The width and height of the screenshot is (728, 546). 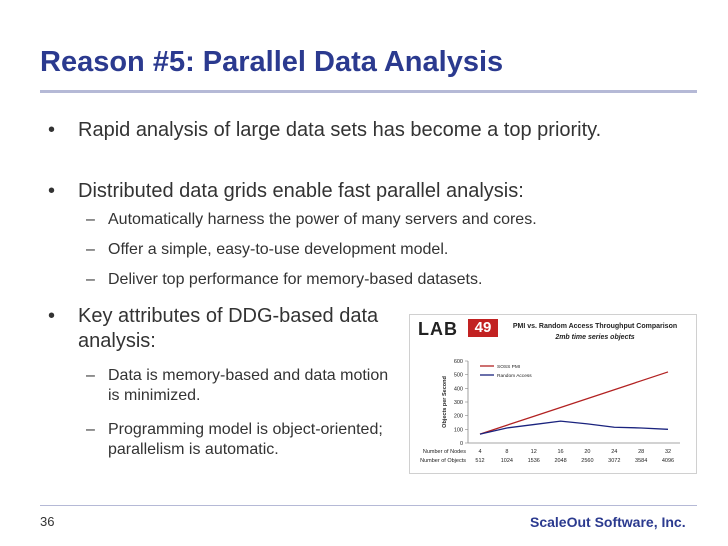 What do you see at coordinates (534, 461) in the screenshot?
I see `x2-tick-label: 1536` at bounding box center [534, 461].